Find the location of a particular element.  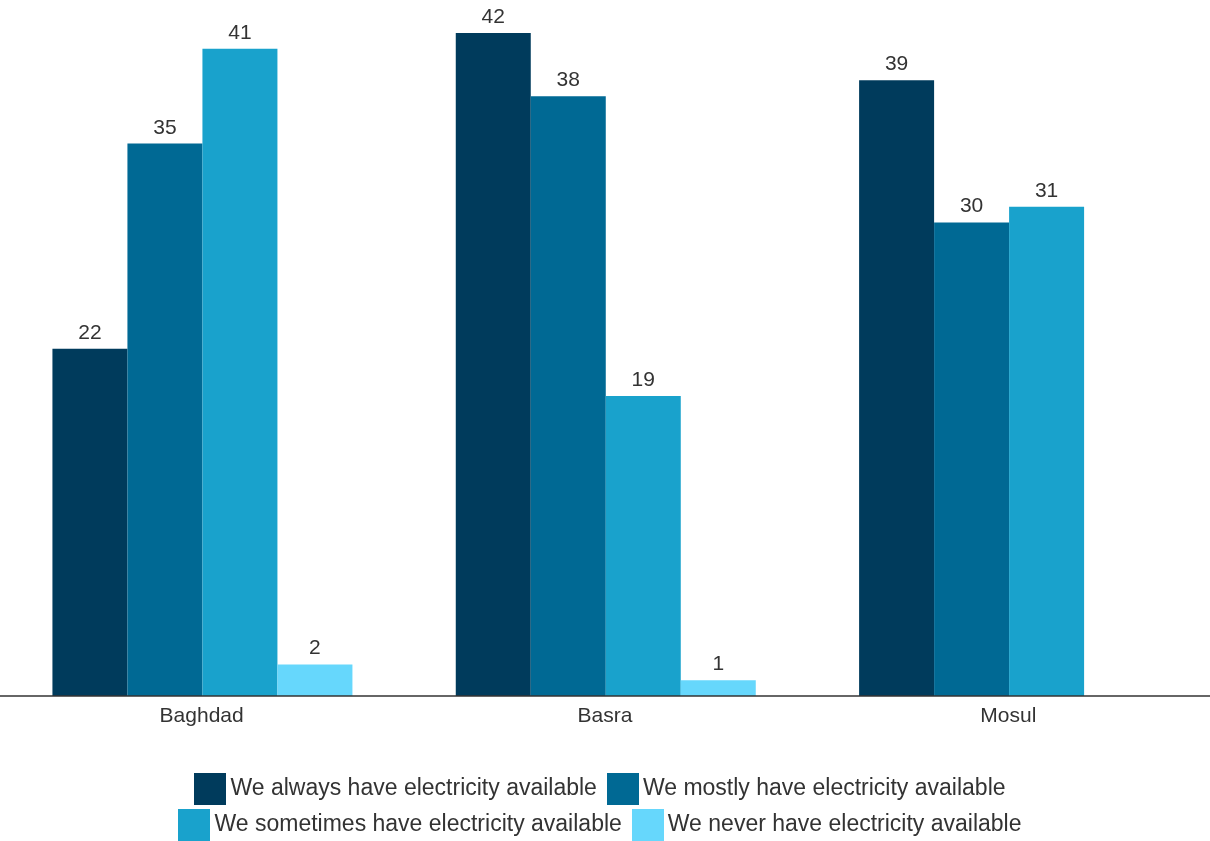

data-label: 42 is located at coordinates (493, 15).